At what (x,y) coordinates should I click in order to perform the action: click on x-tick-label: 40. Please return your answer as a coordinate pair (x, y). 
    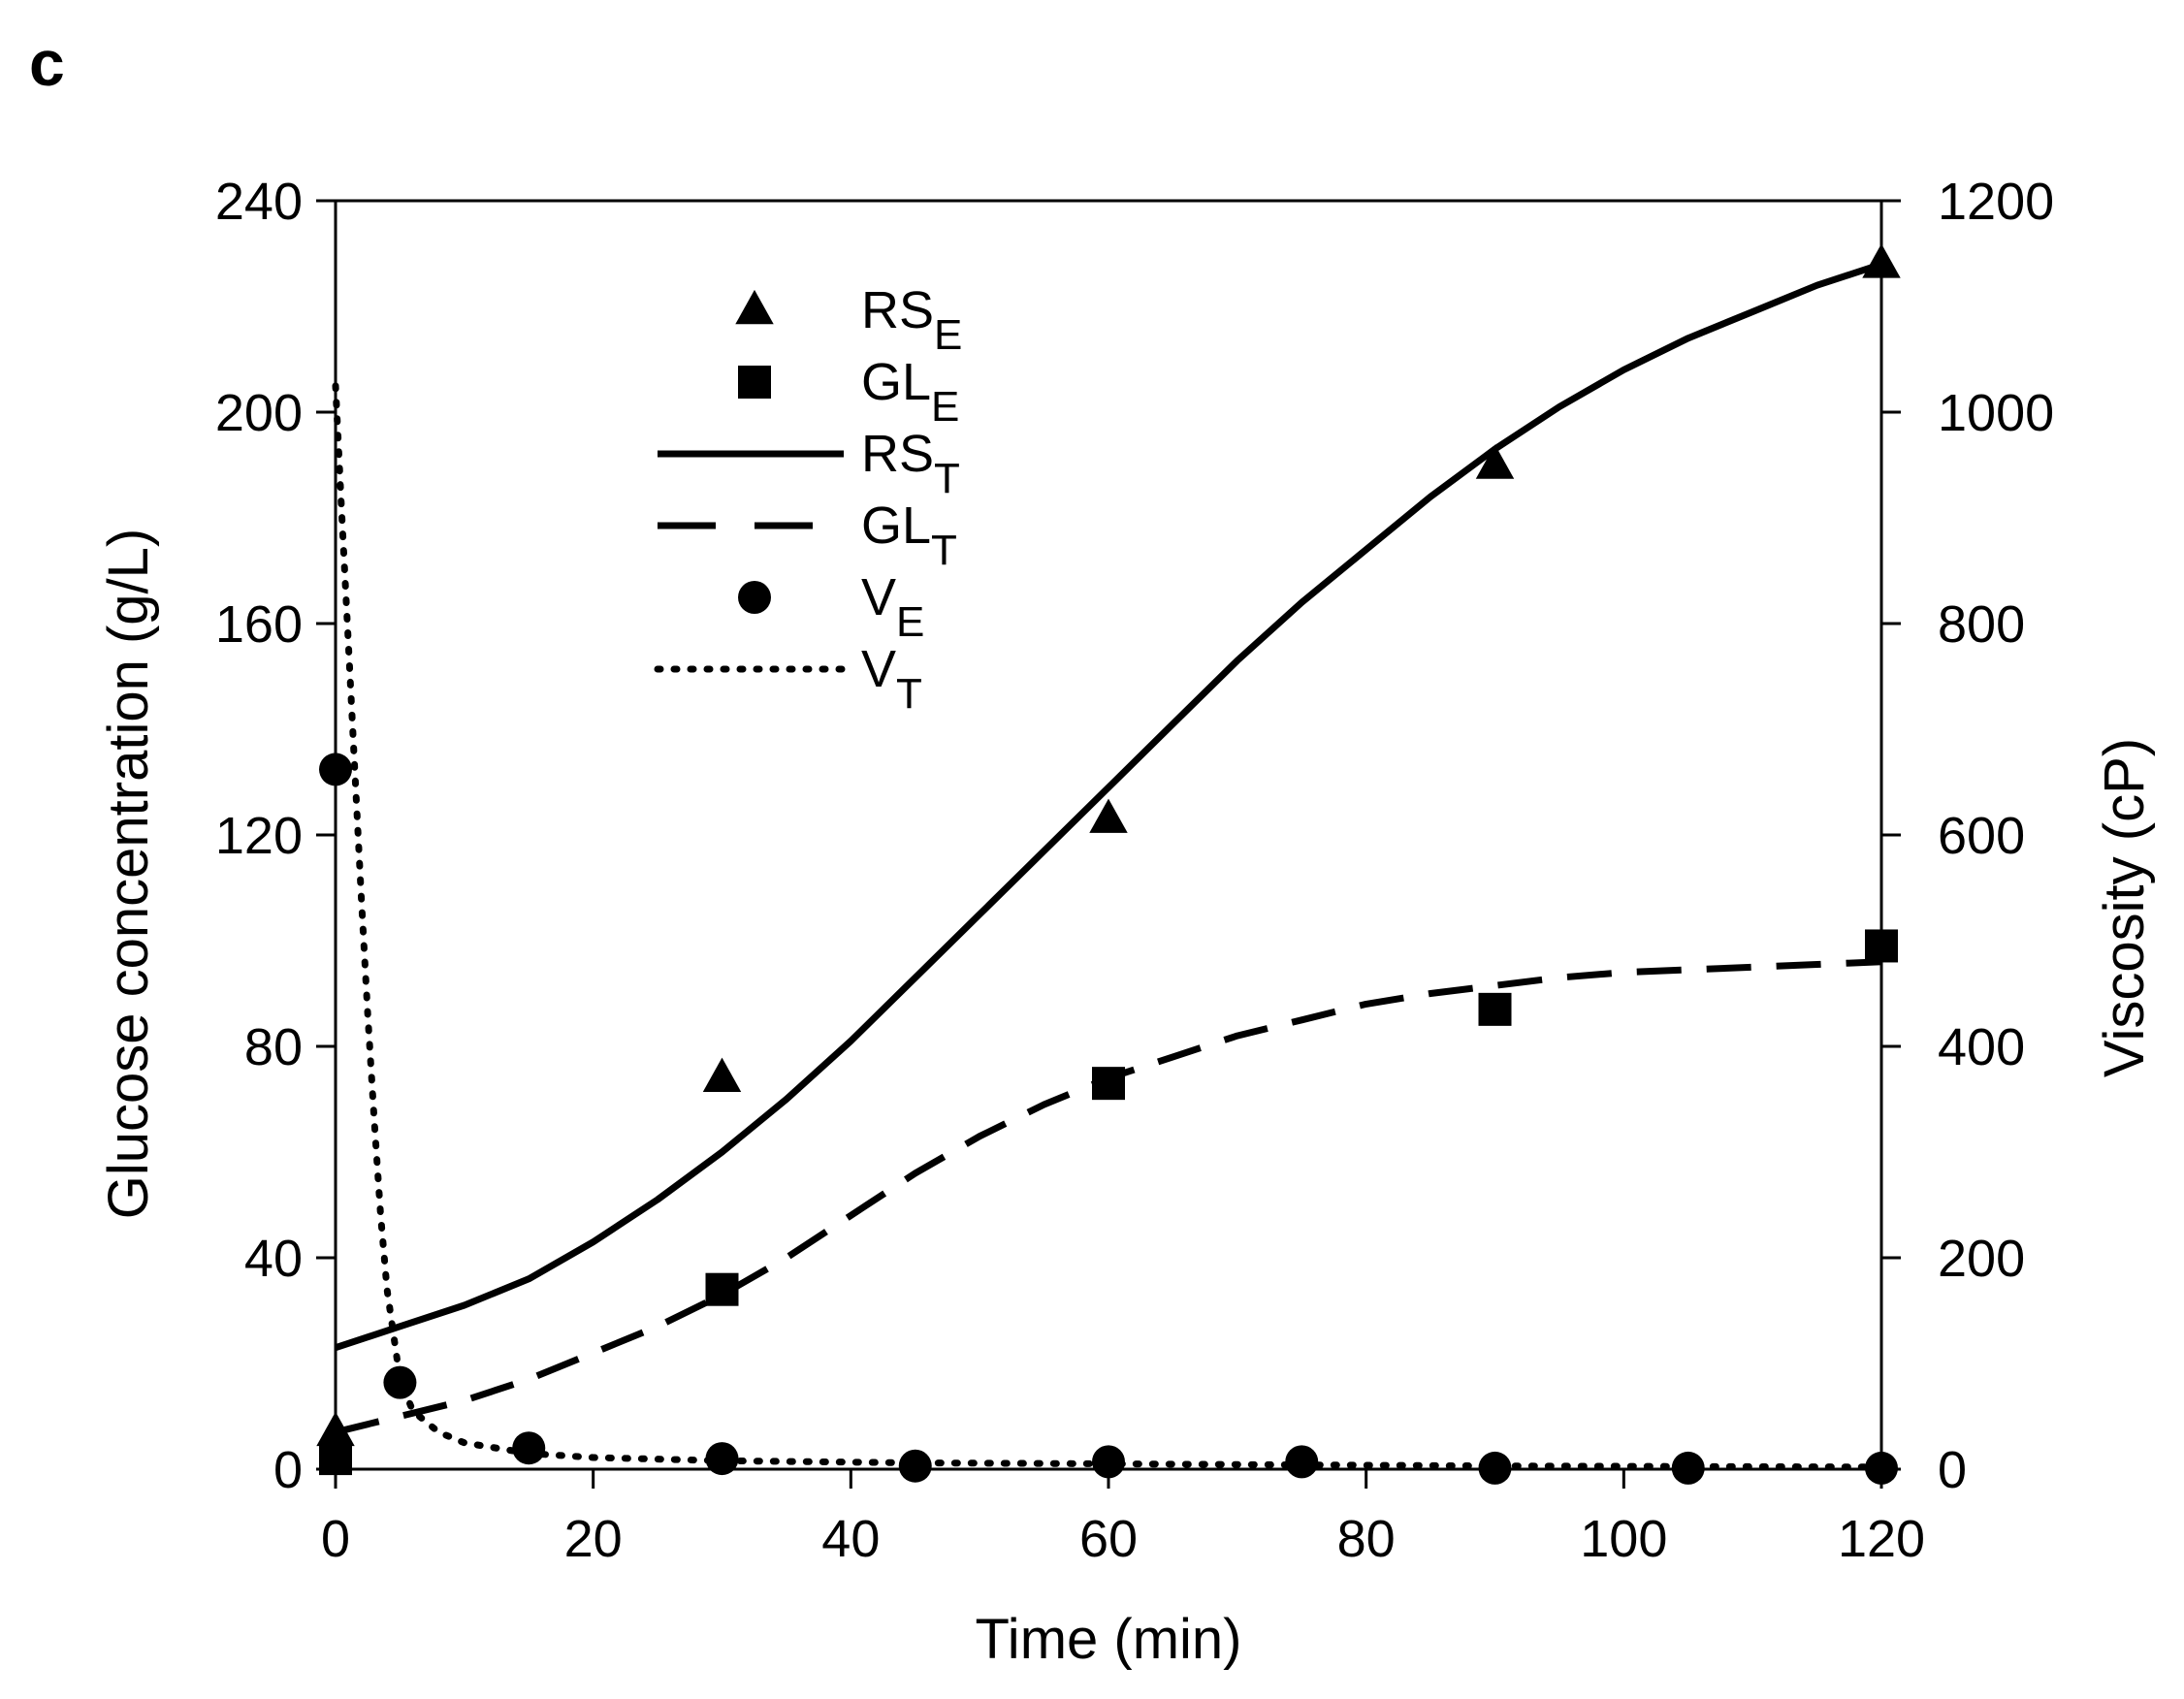
    Looking at the image, I should click on (850, 1539).